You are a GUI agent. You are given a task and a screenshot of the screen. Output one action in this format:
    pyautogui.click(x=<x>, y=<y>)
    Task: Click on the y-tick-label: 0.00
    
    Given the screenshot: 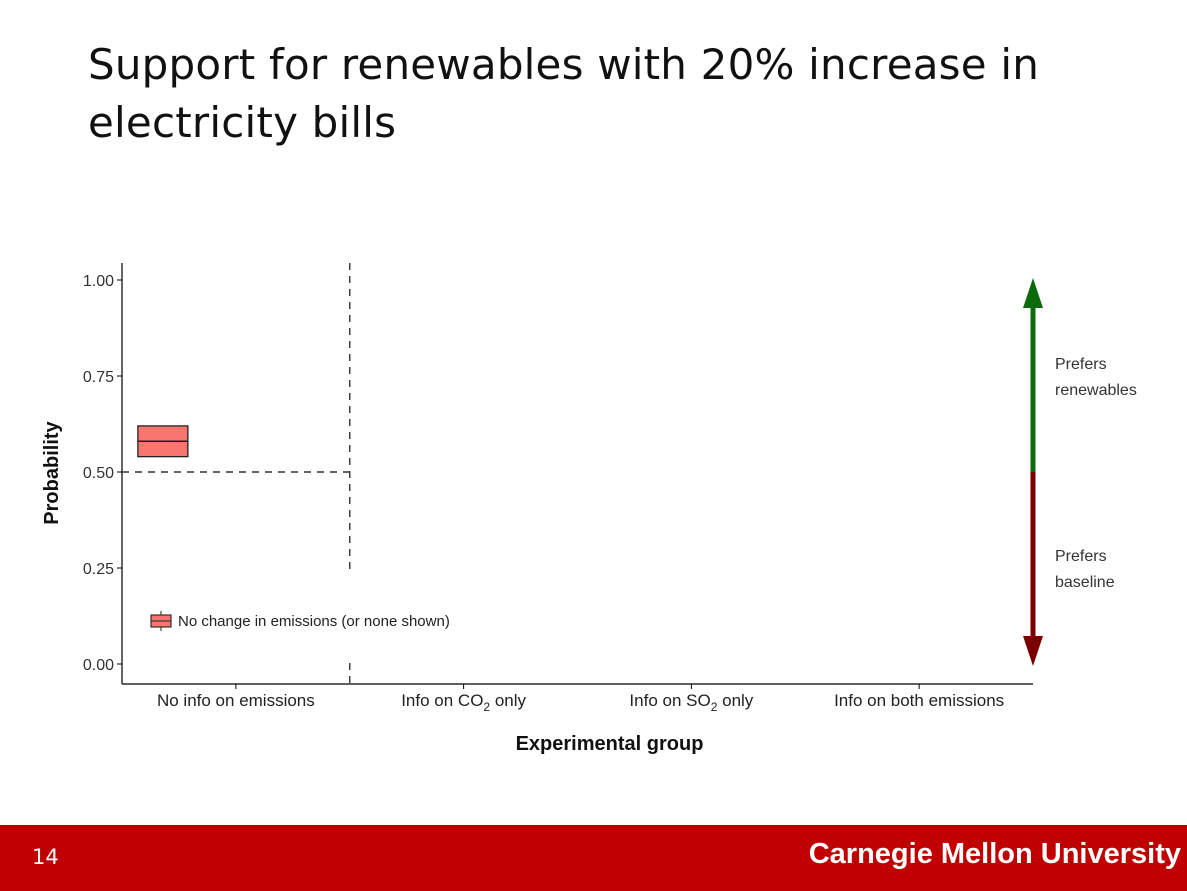 What is the action you would take?
    pyautogui.click(x=98, y=665)
    